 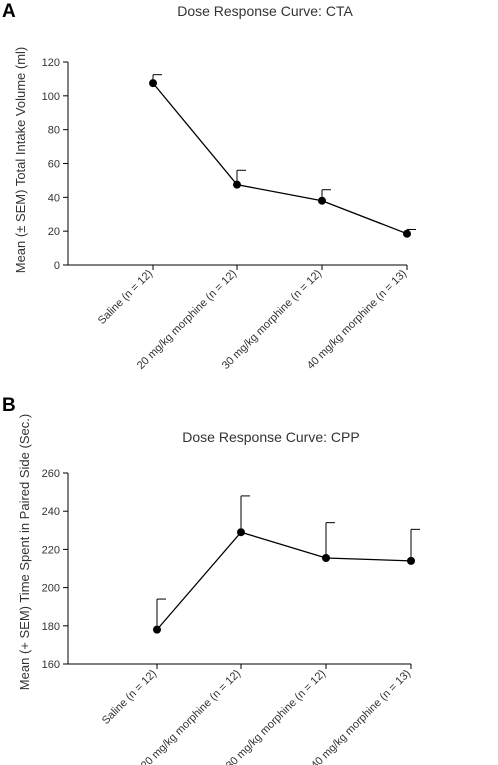 I want to click on panel-a-error-bars, so click(x=284, y=154).